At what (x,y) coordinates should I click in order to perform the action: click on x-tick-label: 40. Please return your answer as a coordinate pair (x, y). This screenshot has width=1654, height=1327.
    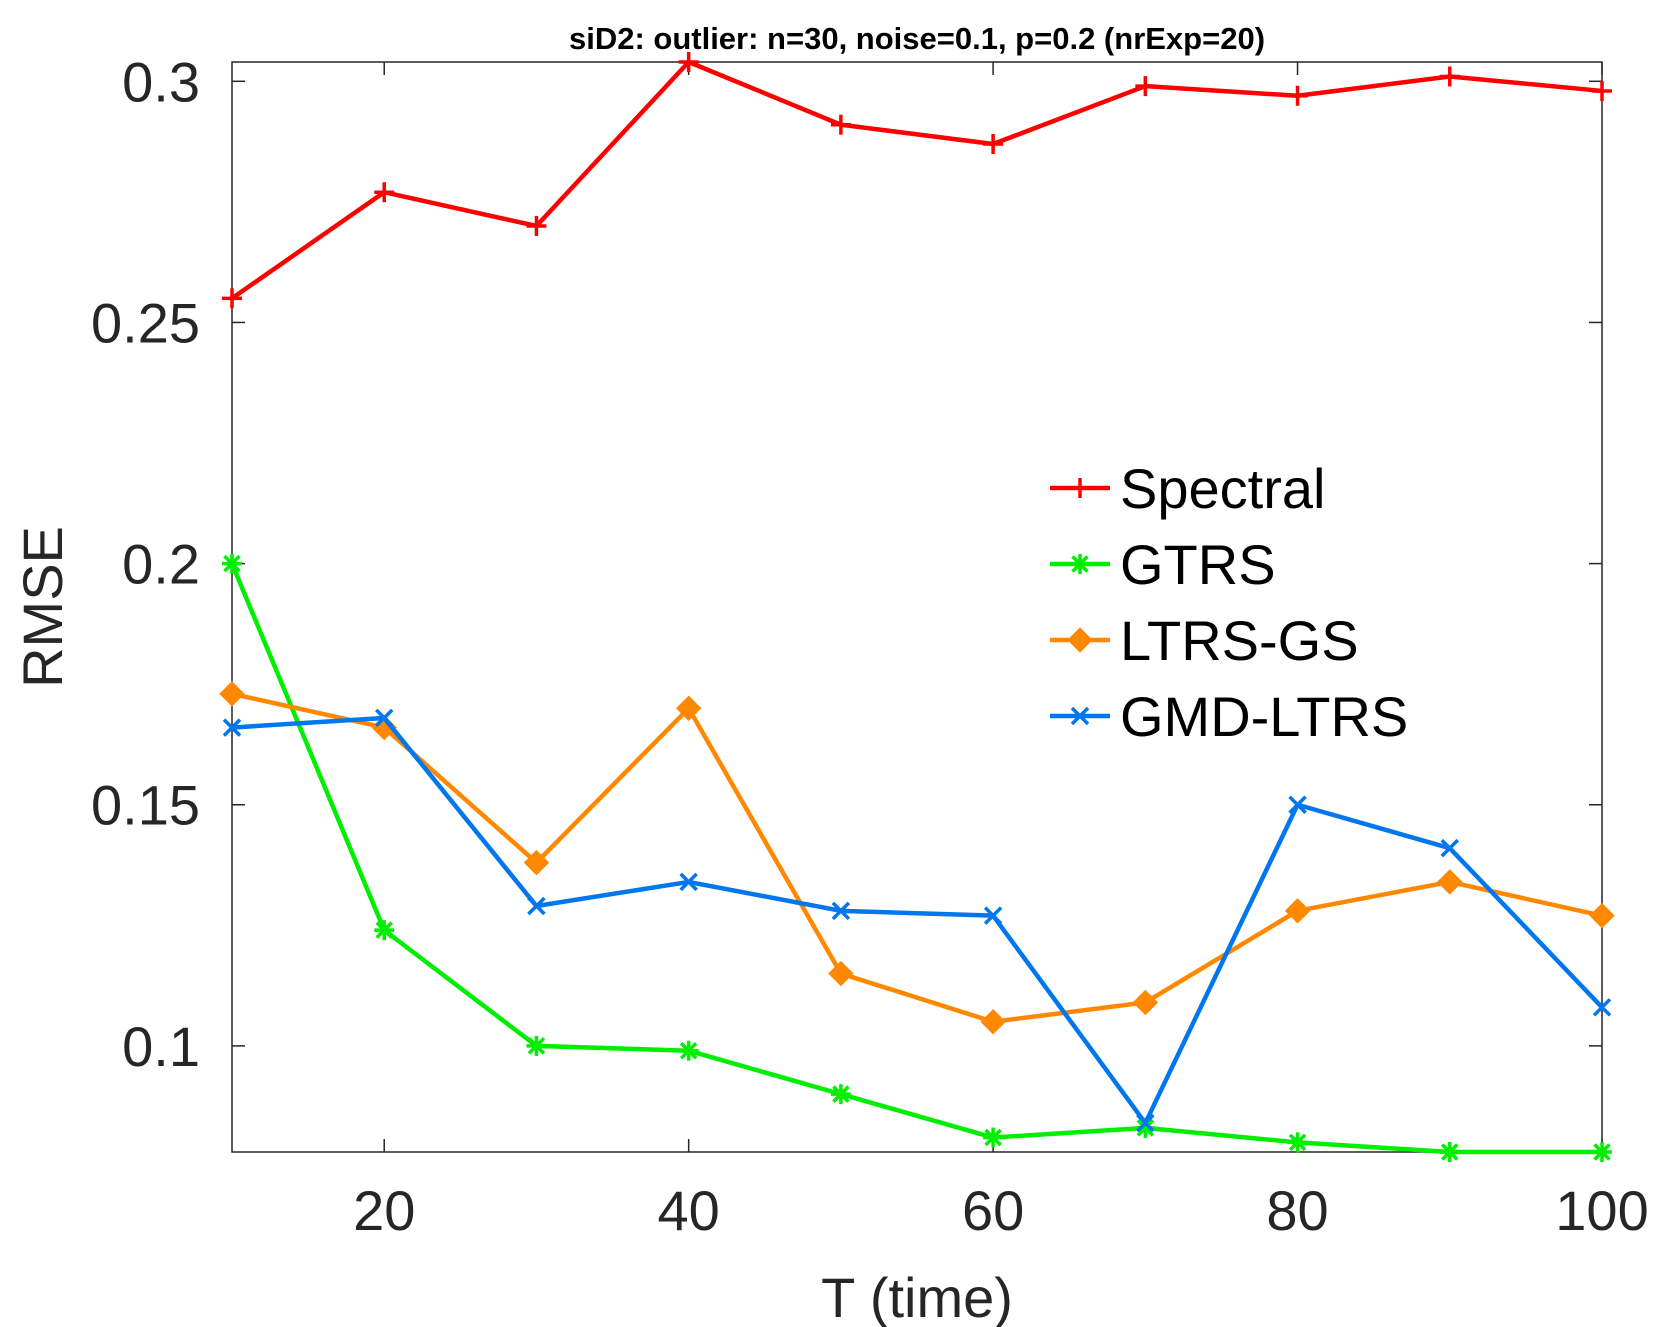
    Looking at the image, I should click on (689, 1210).